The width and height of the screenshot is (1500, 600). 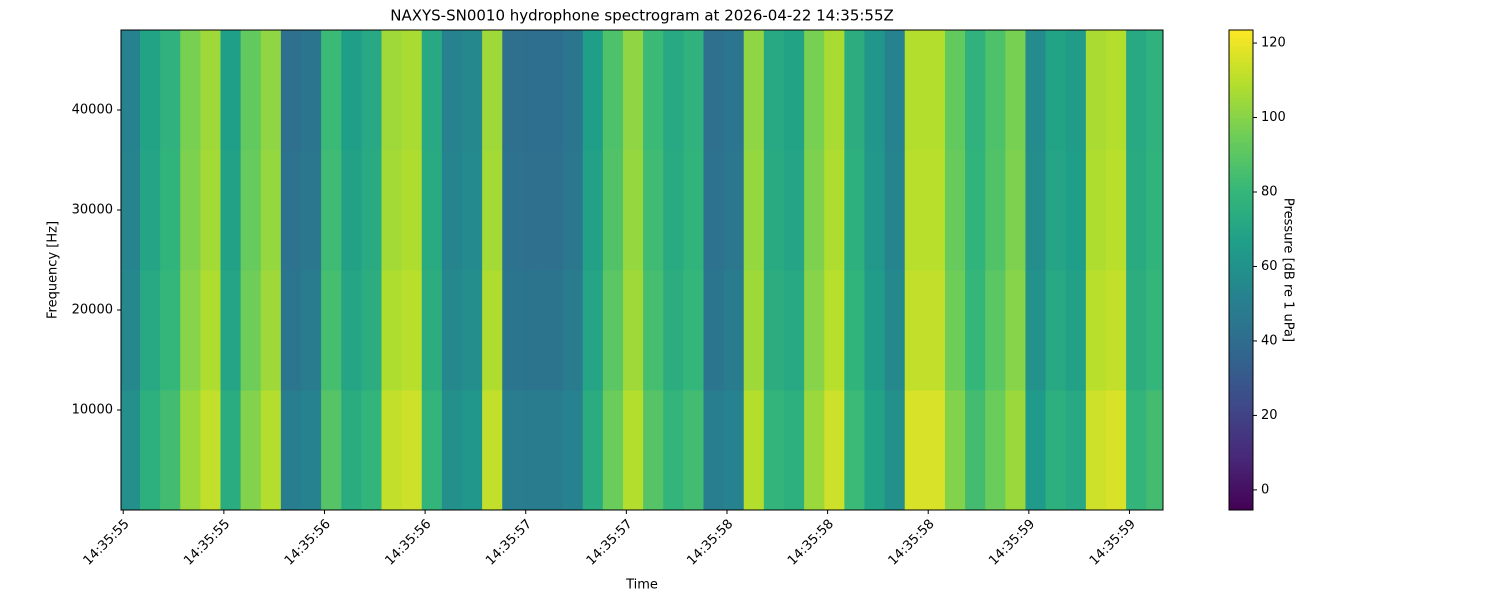 I want to click on y-tick-label: 30000, so click(x=92, y=210).